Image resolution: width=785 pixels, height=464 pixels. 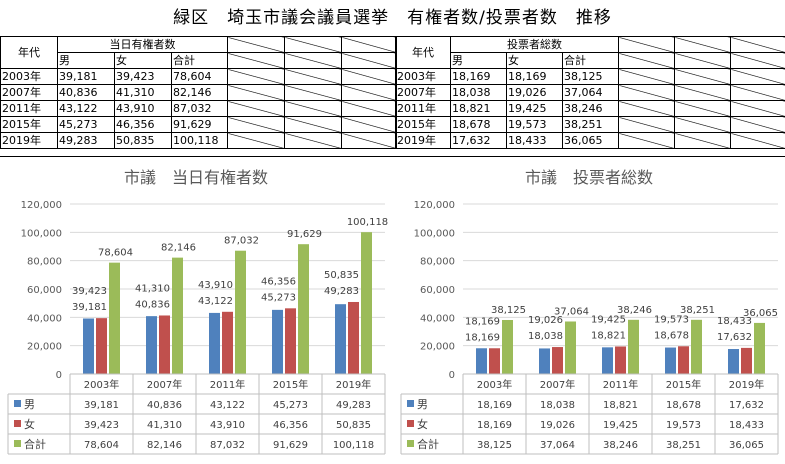 I want to click on x-tick-label: 2019年, so click(x=746, y=384).